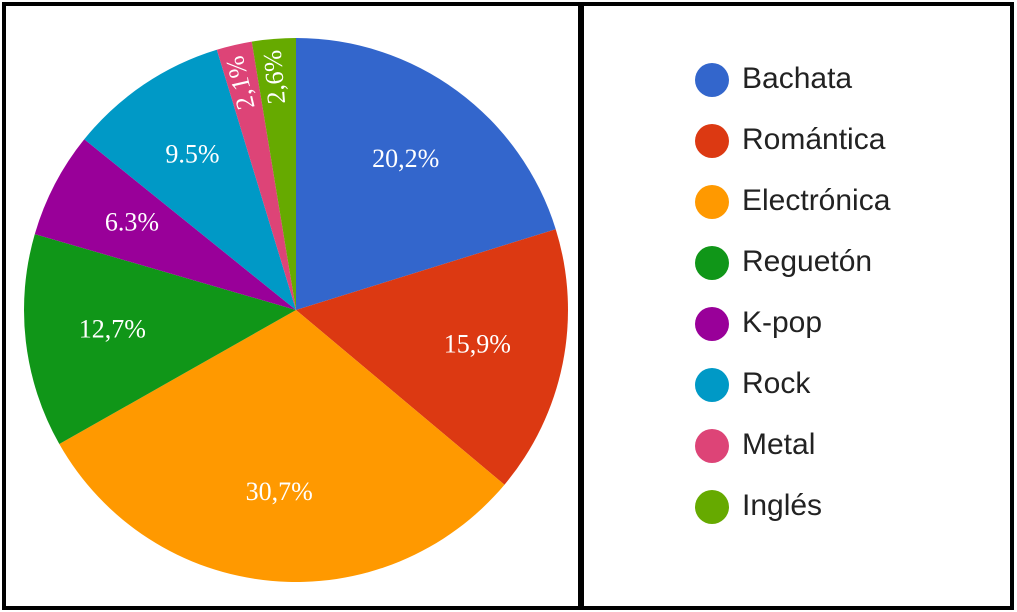 Image resolution: width=1017 pixels, height=612 pixels. What do you see at coordinates (814, 139) in the screenshot?
I see `legend-label: Romántica` at bounding box center [814, 139].